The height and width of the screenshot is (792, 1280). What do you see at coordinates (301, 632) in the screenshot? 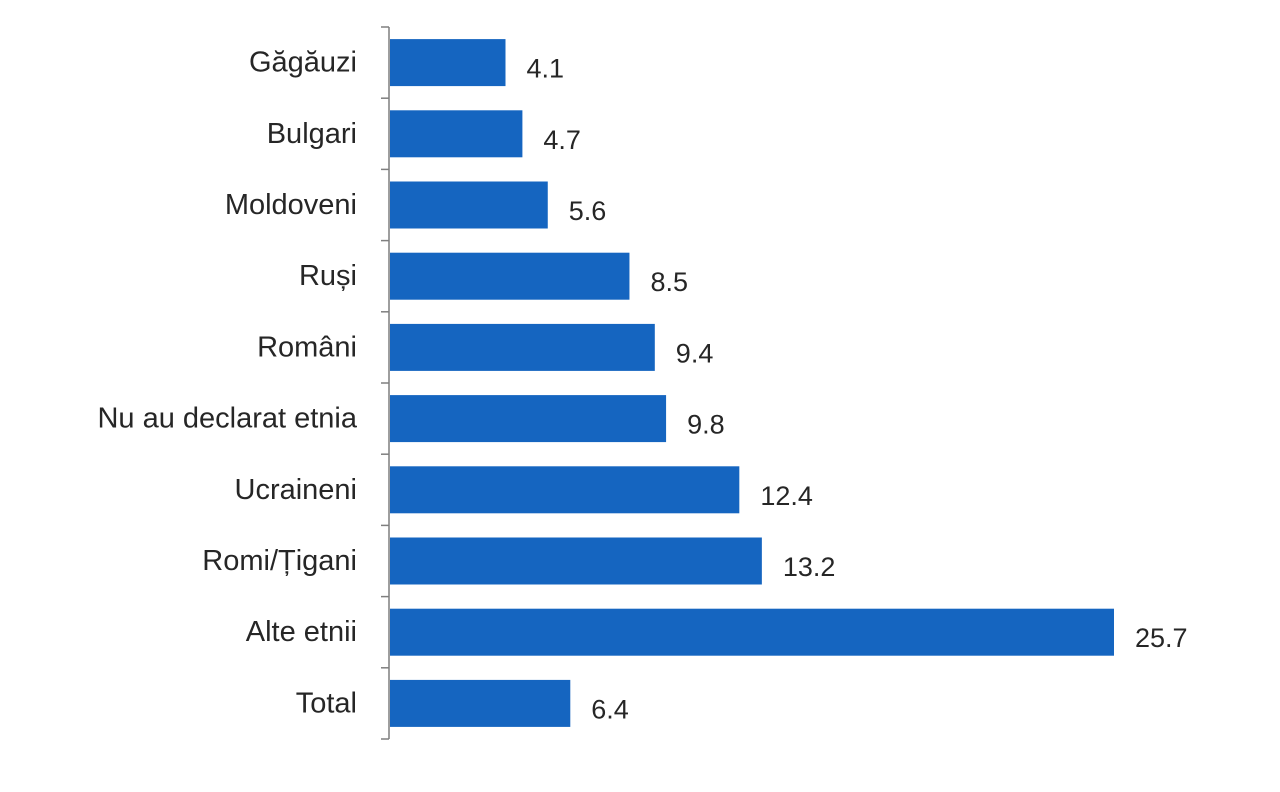
I see `category-label: Alte etnii` at bounding box center [301, 632].